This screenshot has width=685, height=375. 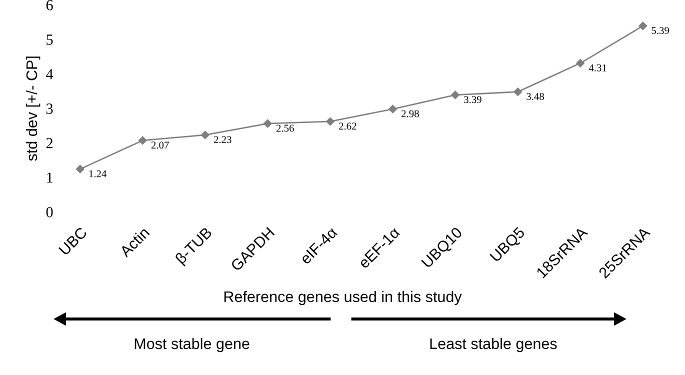 I want to click on data-label: 2.98, so click(x=410, y=114).